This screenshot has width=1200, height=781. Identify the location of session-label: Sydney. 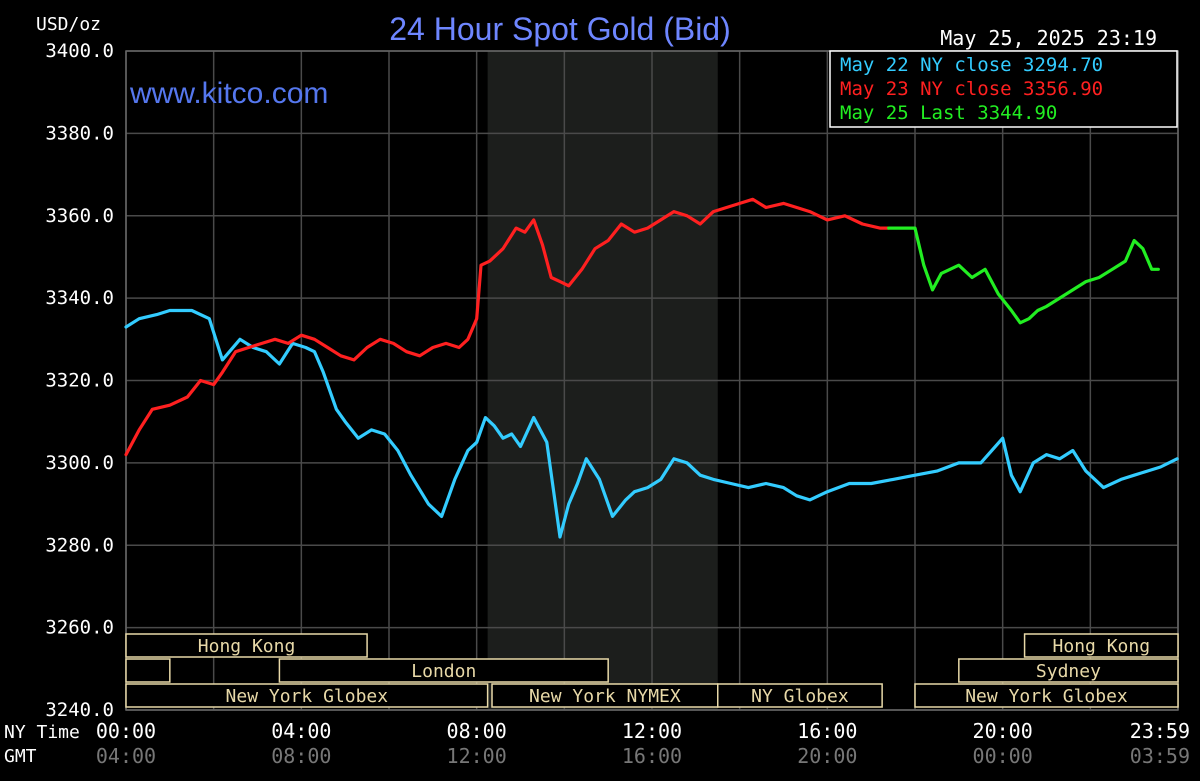
(1068, 671).